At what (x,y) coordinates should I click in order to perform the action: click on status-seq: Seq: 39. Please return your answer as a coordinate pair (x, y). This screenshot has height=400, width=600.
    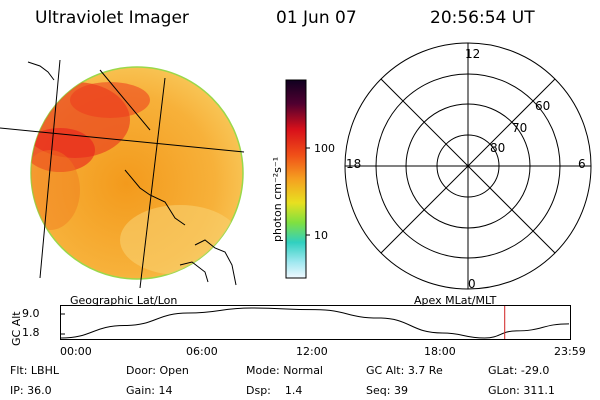
    Looking at the image, I should click on (387, 390).